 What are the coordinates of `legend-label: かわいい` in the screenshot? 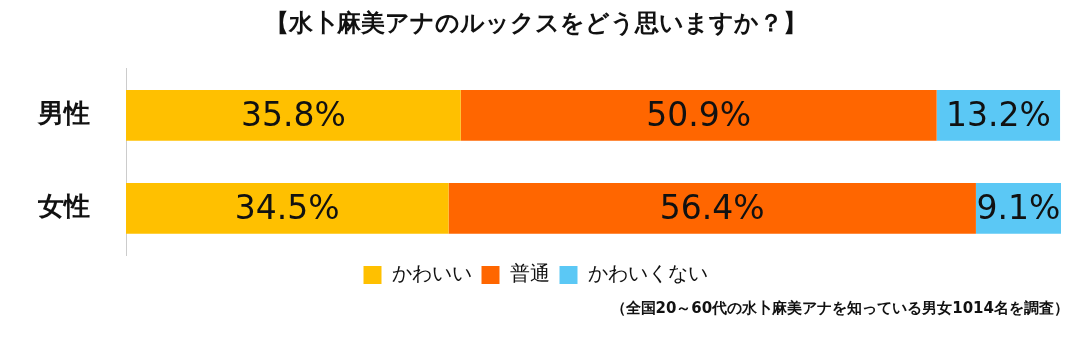 It's located at (431, 273).